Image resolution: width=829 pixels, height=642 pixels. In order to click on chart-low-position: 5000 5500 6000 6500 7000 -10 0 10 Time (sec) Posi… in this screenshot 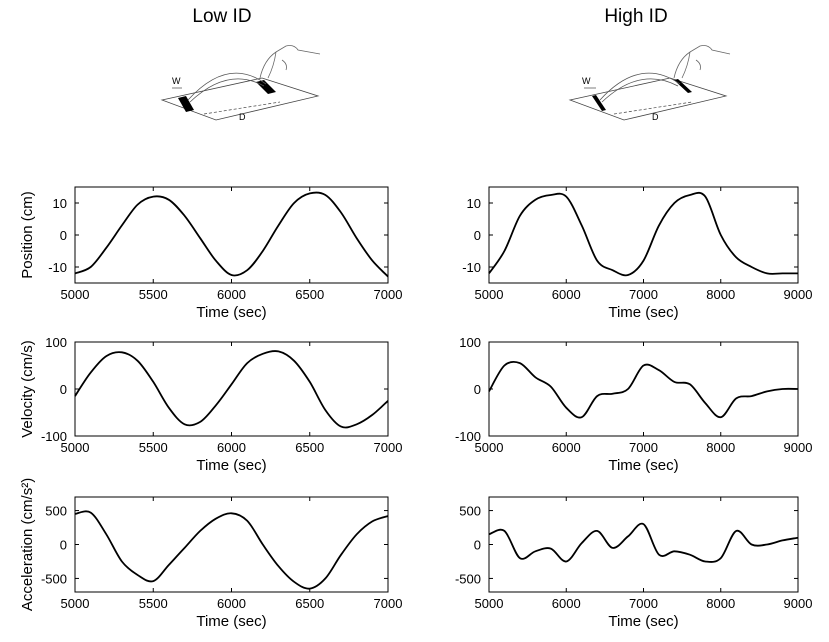, I will do `click(211, 253)`.